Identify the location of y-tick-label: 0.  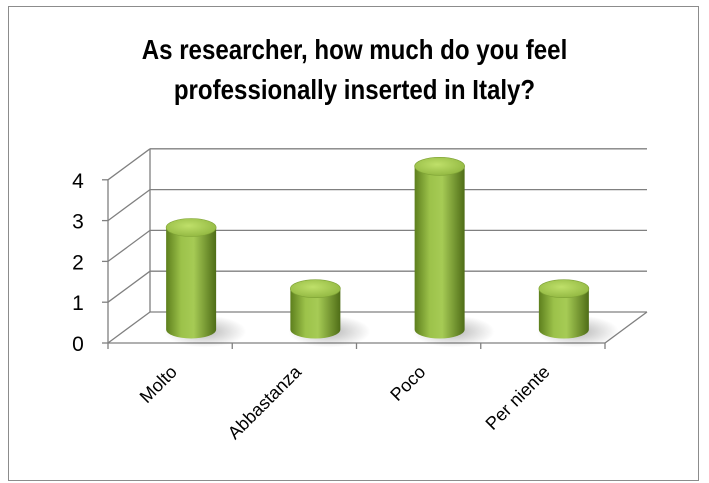
(78, 344).